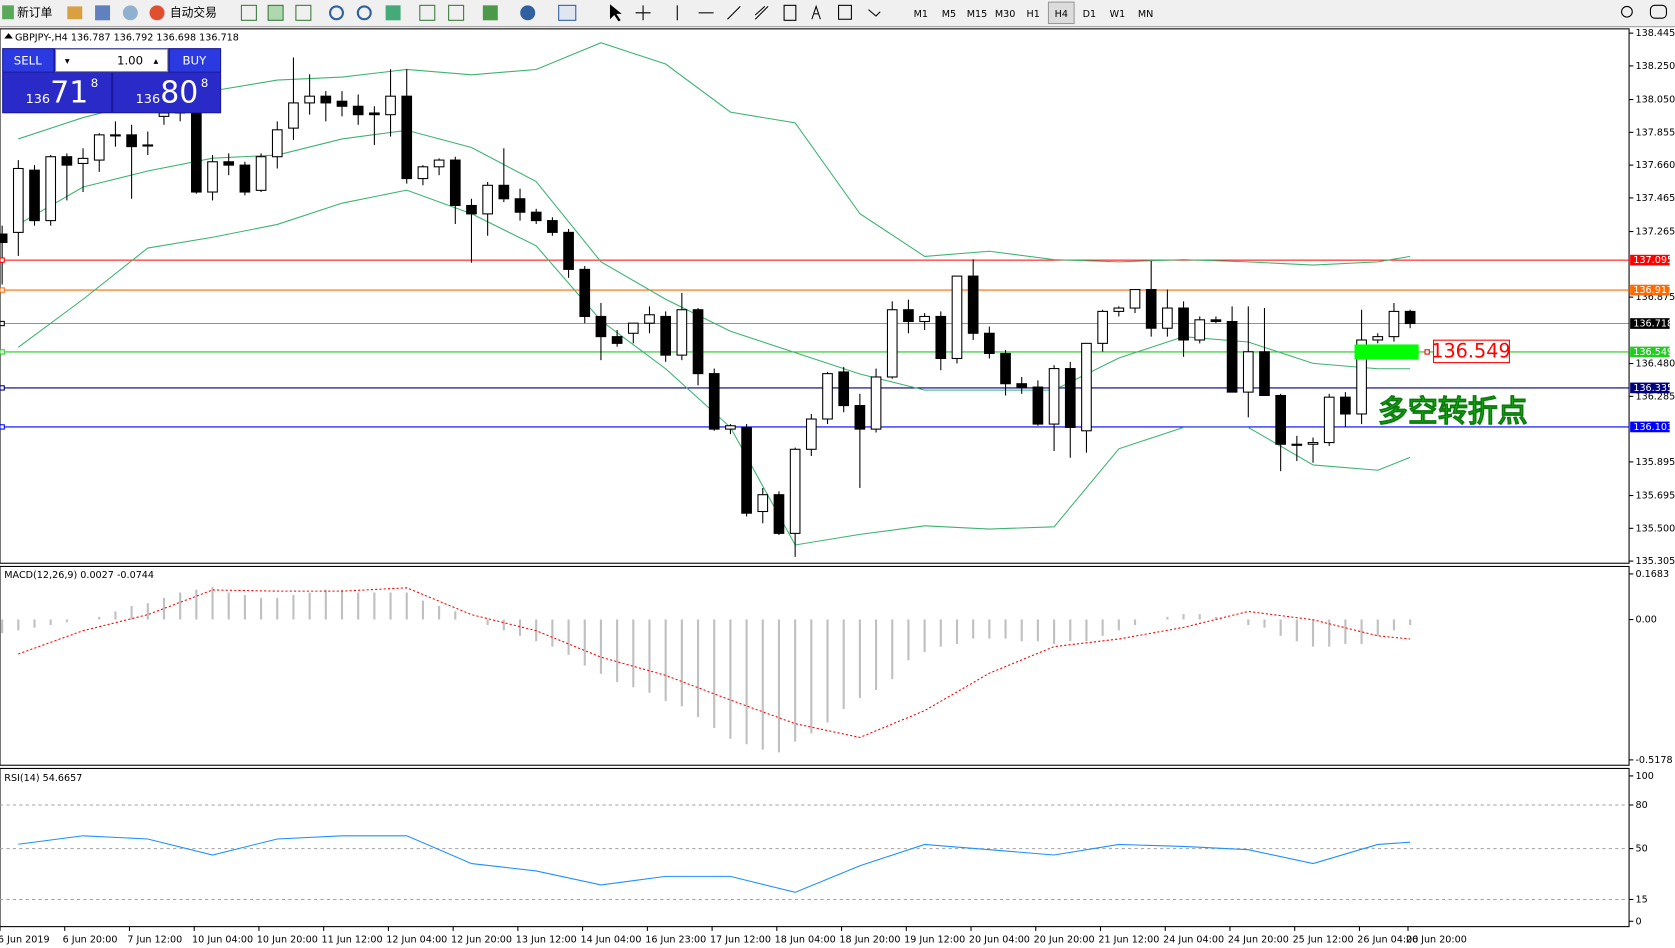 This screenshot has height=948, width=1675. I want to click on timeframe: M1, so click(921, 14).